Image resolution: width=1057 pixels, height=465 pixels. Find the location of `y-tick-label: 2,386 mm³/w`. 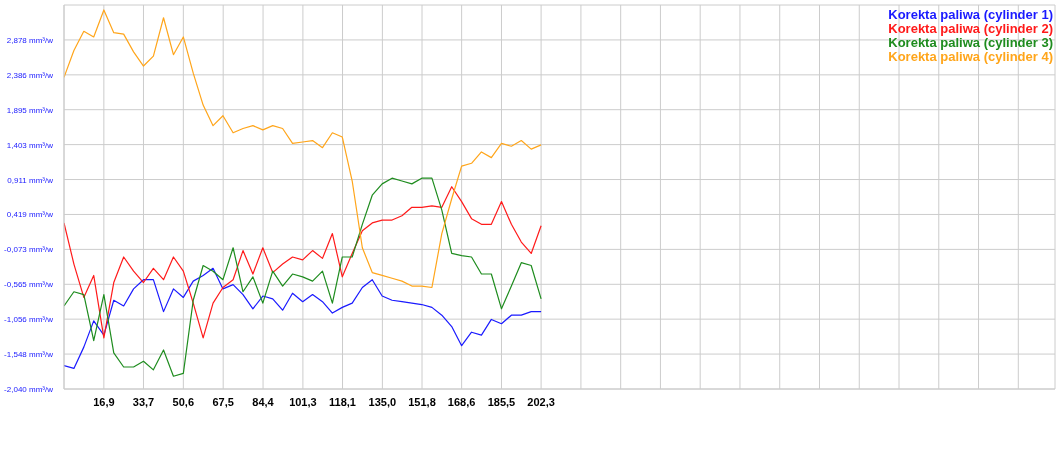

y-tick-label: 2,386 mm³/w is located at coordinates (30, 75).